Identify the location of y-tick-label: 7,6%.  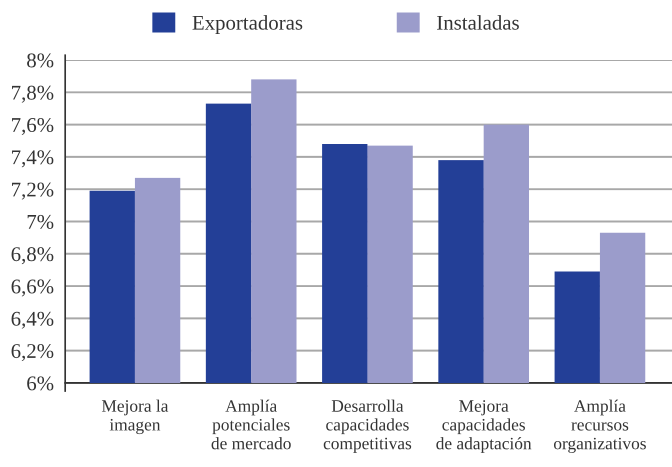
(33, 127).